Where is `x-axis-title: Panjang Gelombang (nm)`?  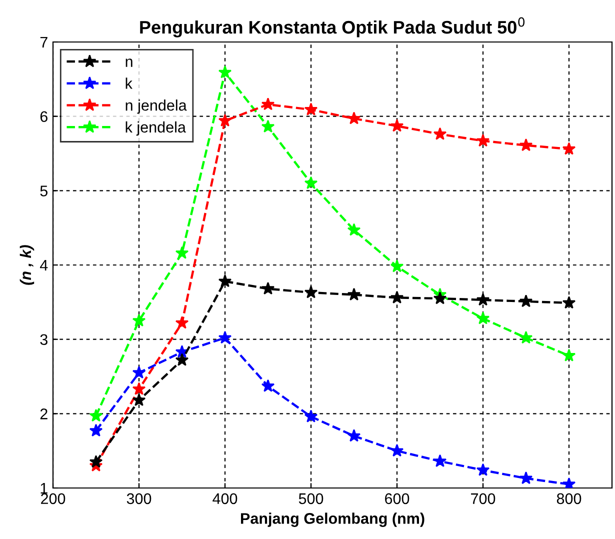 x-axis-title: Panjang Gelombang (nm) is located at coordinates (332, 519).